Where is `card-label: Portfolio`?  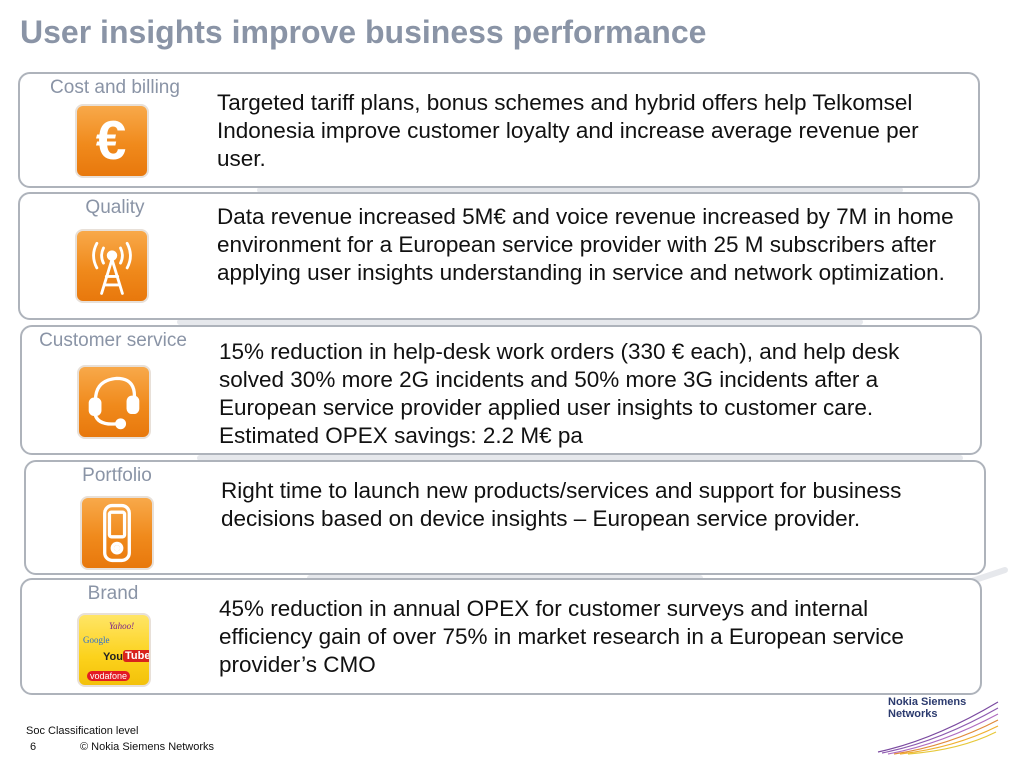
card-label: Portfolio is located at coordinates (117, 475).